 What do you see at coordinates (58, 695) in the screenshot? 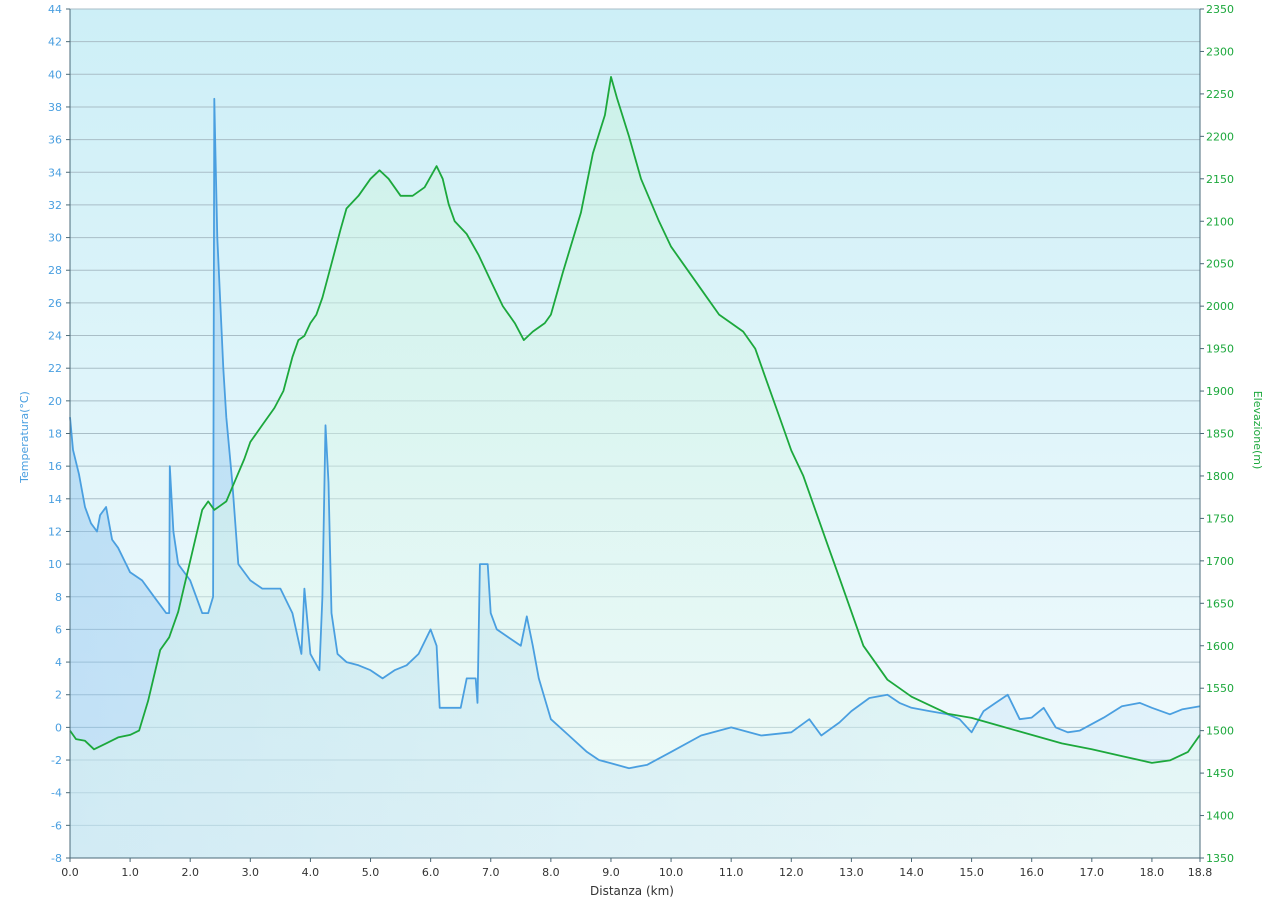
I see `y-left-tick-label: 2` at bounding box center [58, 695].